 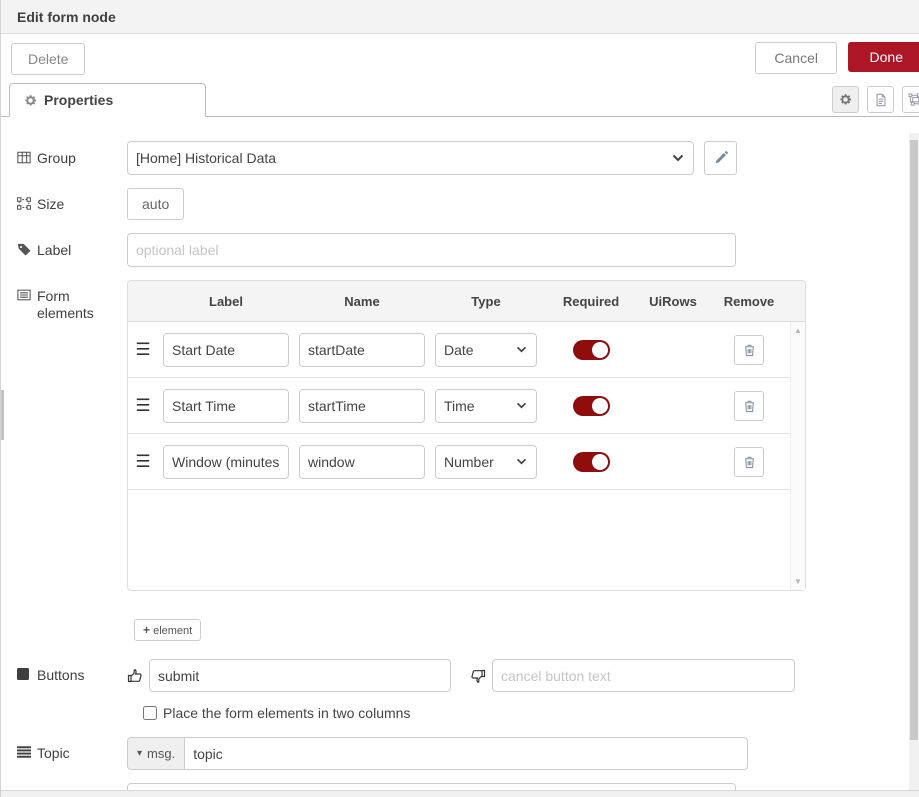 What do you see at coordinates (161, 753) in the screenshot?
I see `topic-type-label: msg.` at bounding box center [161, 753].